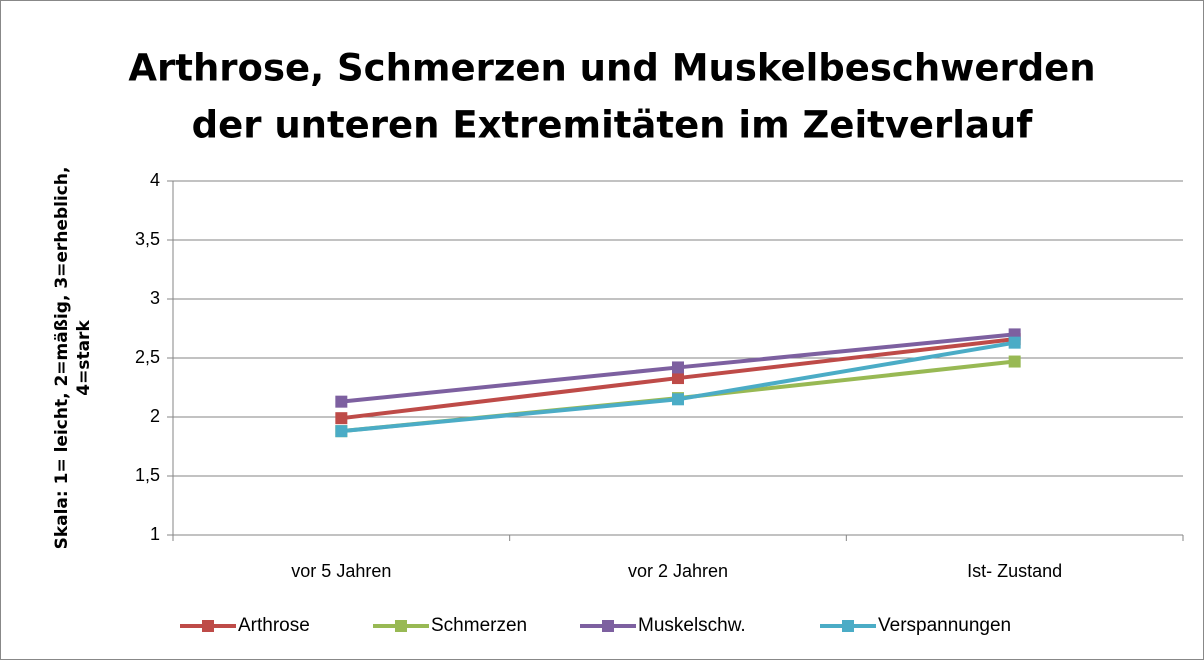 This screenshot has height=660, width=1204. Describe the element at coordinates (147, 239) in the screenshot. I see `y-tick-label: 3,5` at that location.